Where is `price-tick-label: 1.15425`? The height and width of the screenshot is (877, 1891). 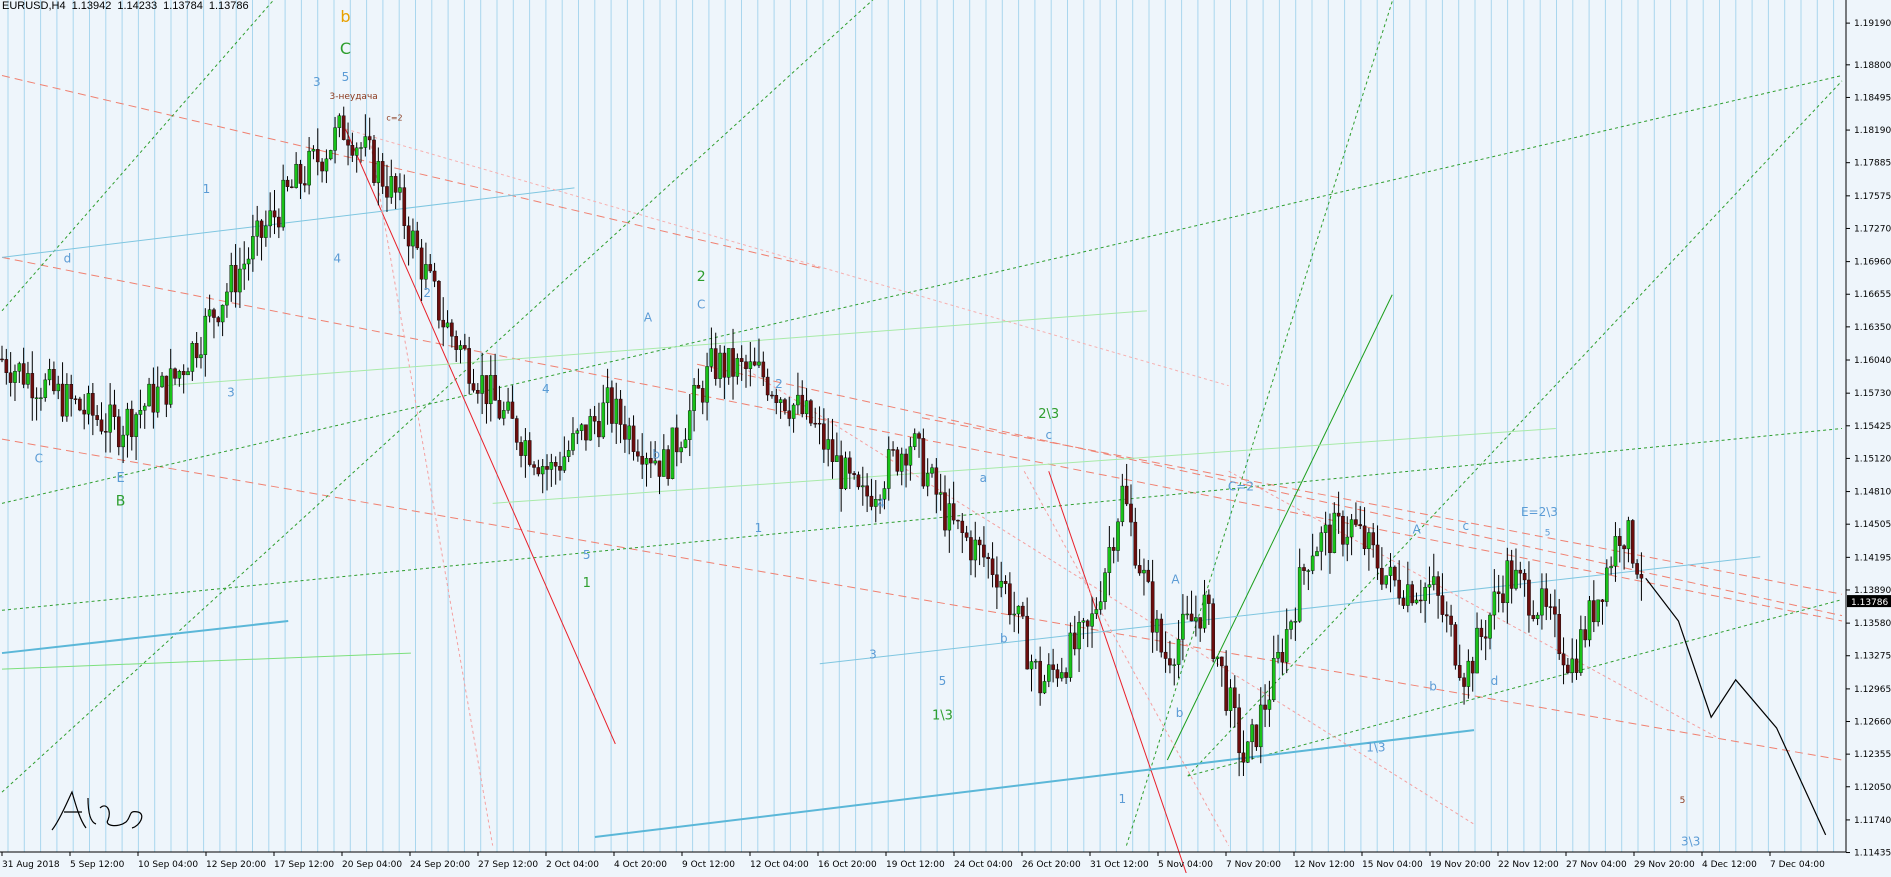 price-tick-label: 1.15425 is located at coordinates (1872, 427).